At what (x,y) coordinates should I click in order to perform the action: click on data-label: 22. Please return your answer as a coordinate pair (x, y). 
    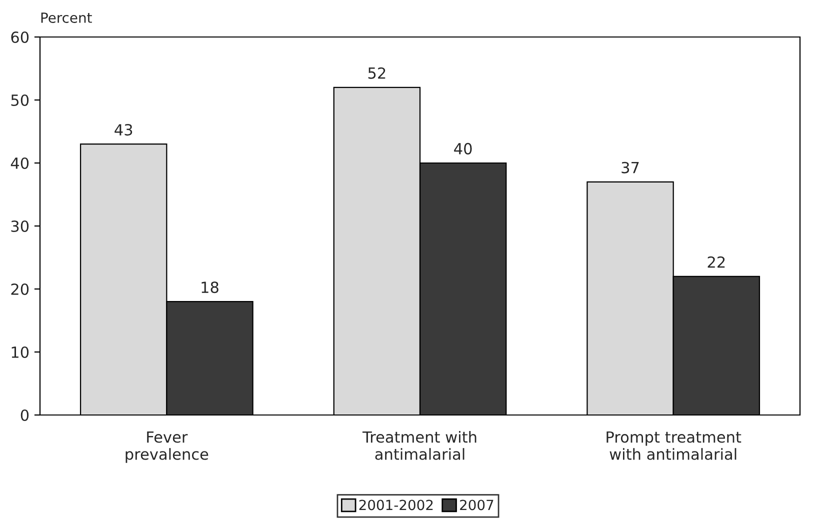
    Looking at the image, I should click on (716, 262).